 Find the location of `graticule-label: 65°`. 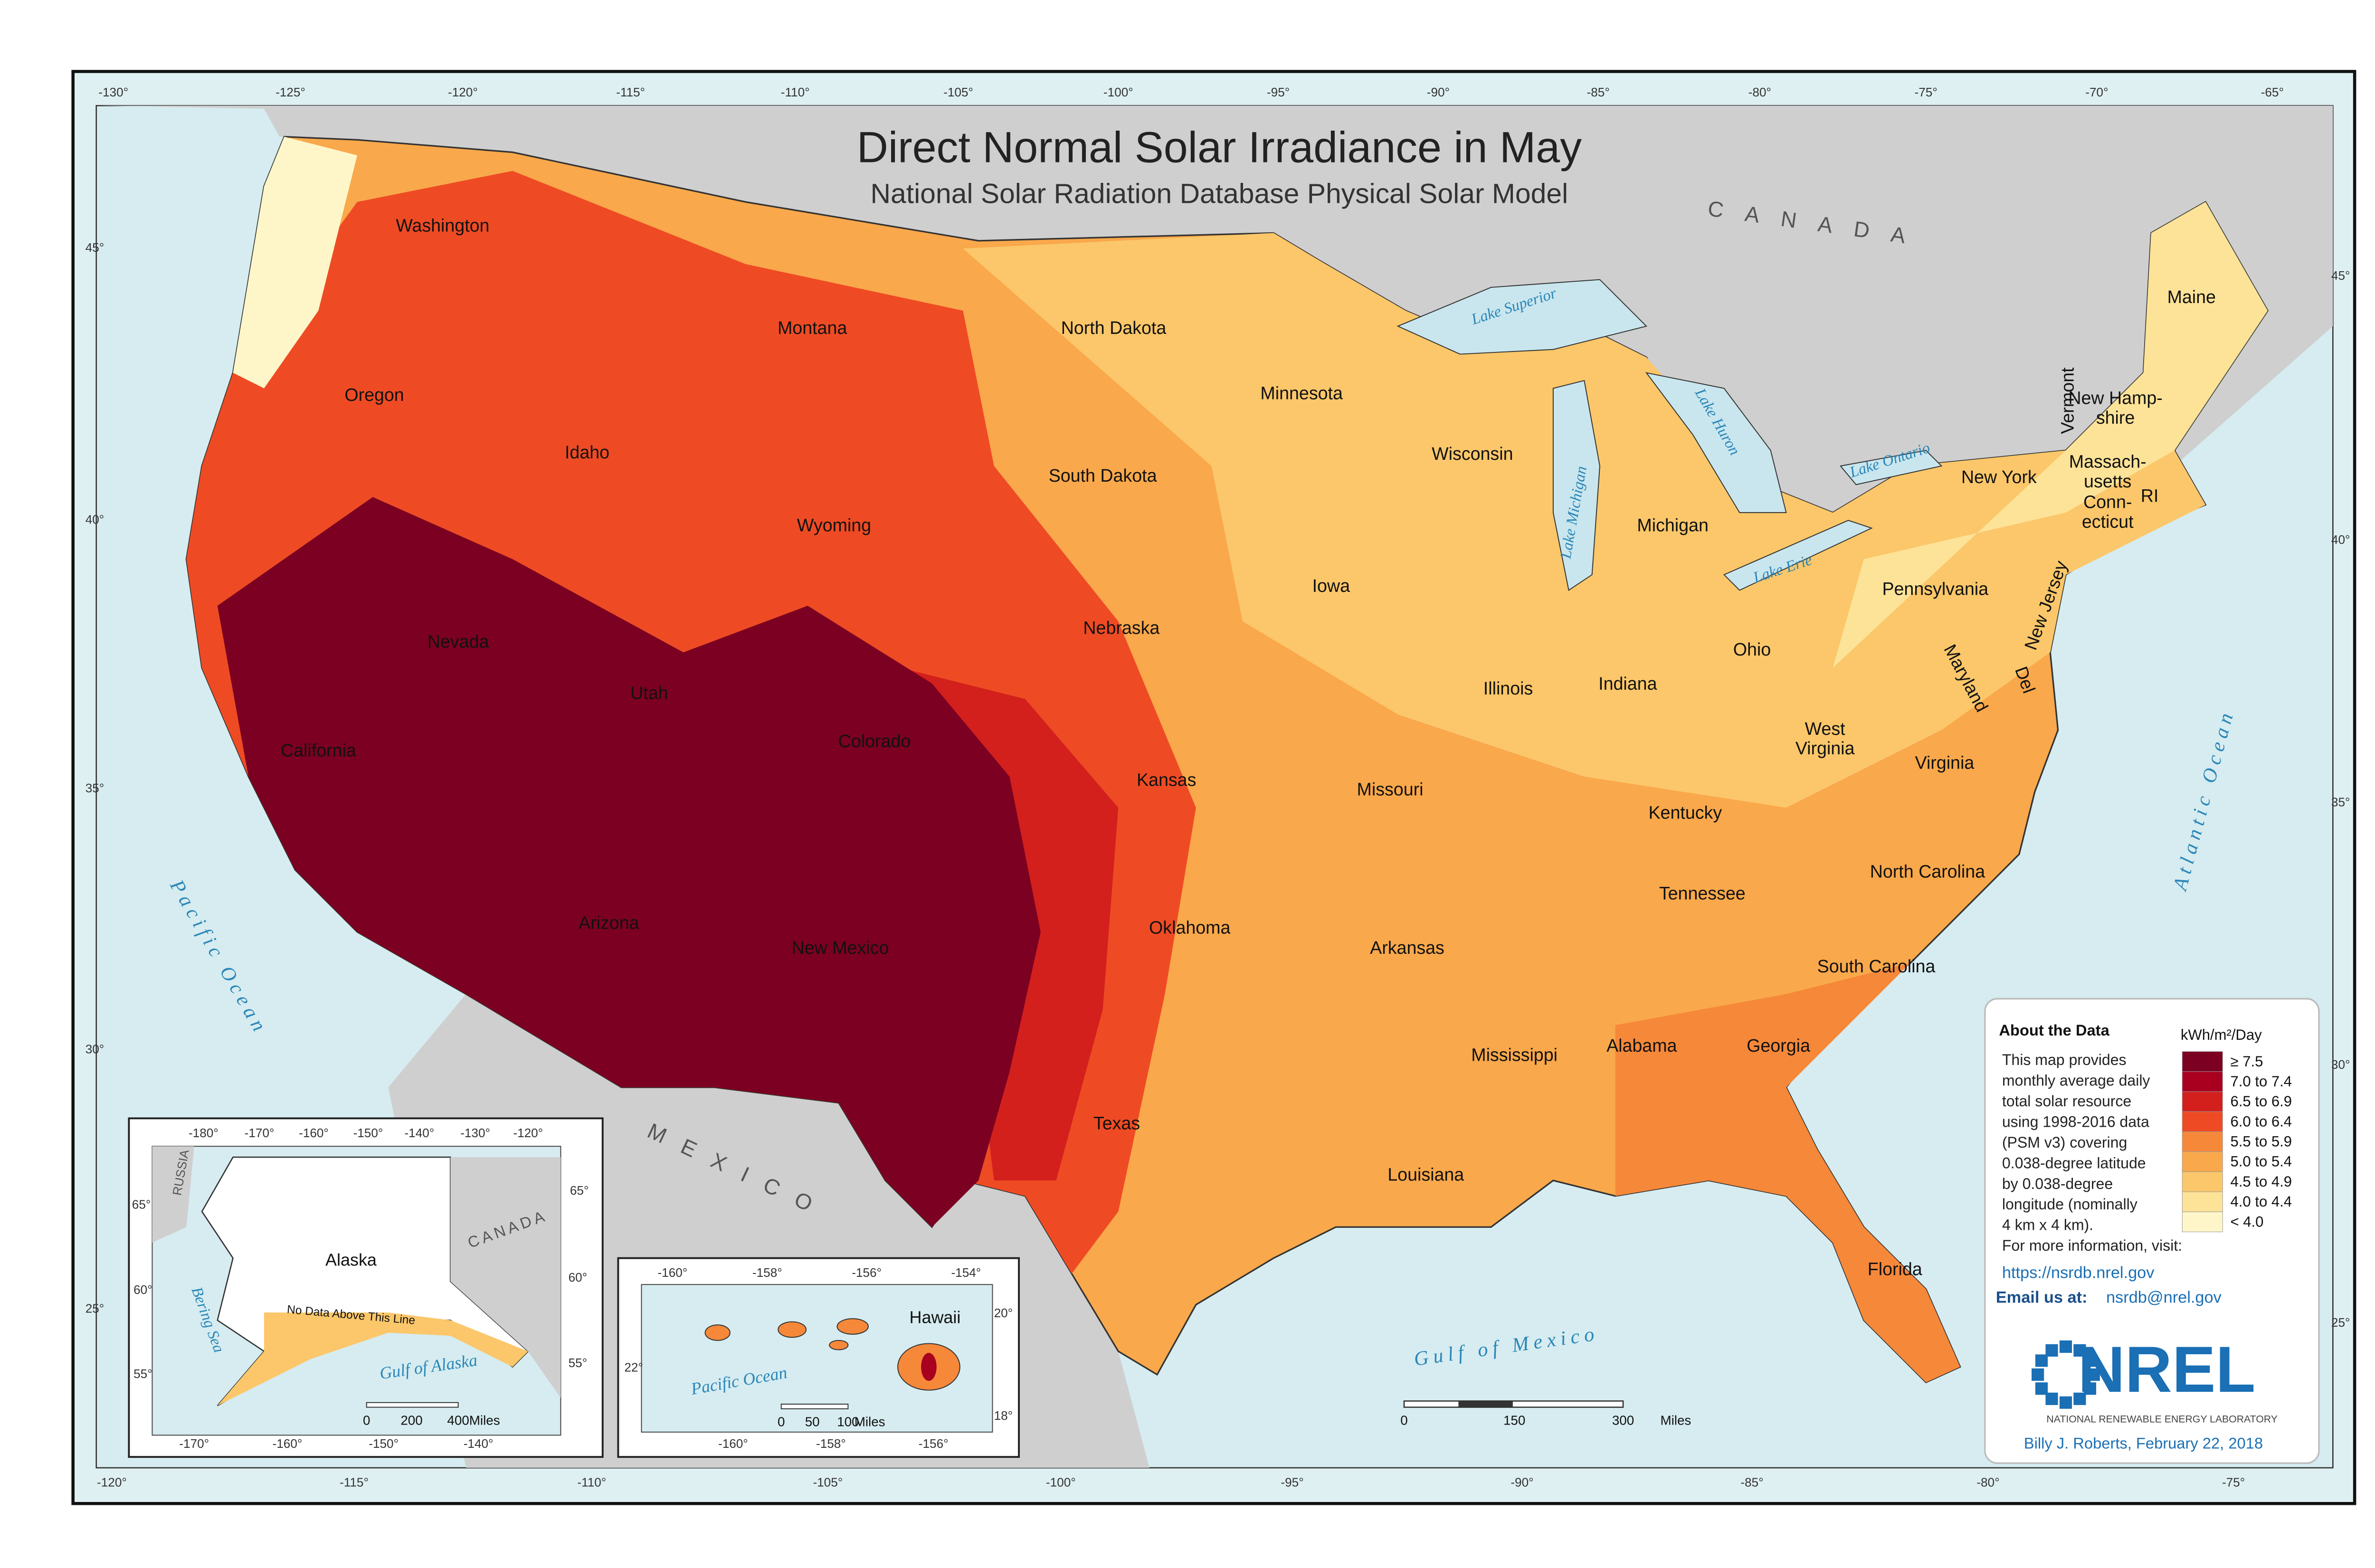

graticule-label: 65° is located at coordinates (141, 1204).